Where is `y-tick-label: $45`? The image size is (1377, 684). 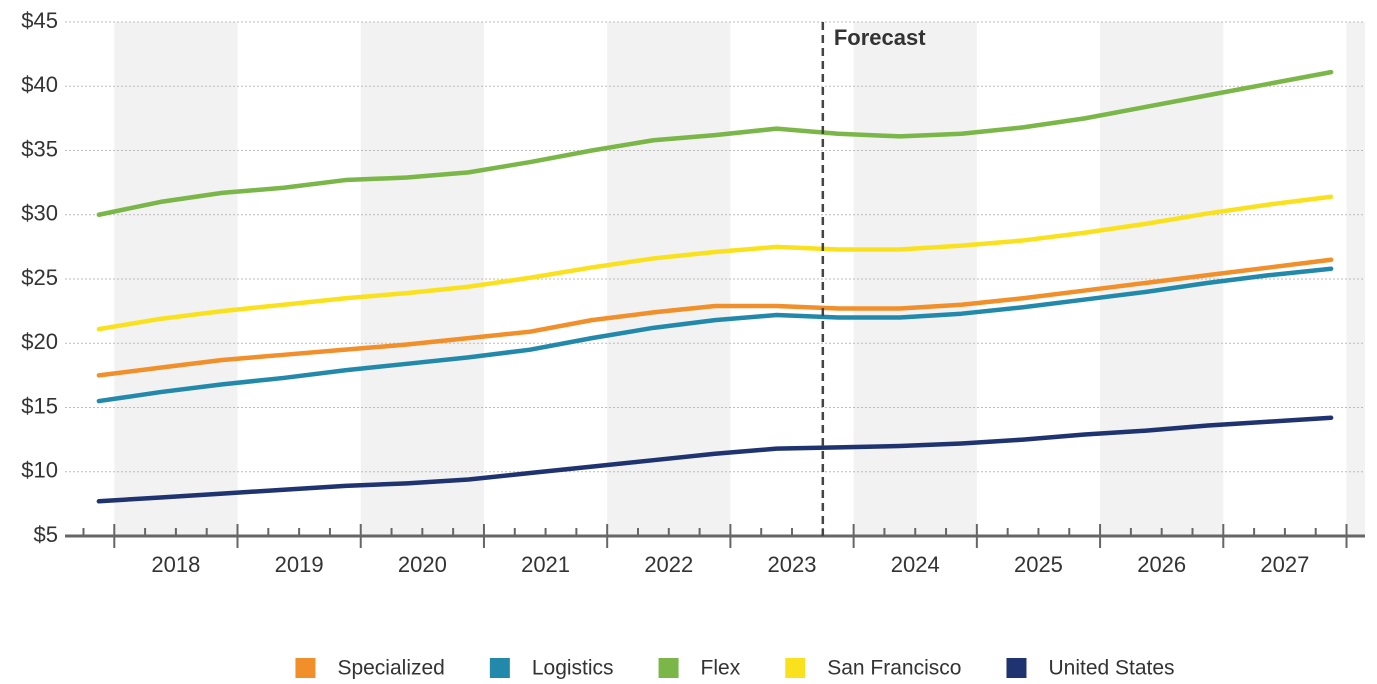 y-tick-label: $45 is located at coordinates (39, 20).